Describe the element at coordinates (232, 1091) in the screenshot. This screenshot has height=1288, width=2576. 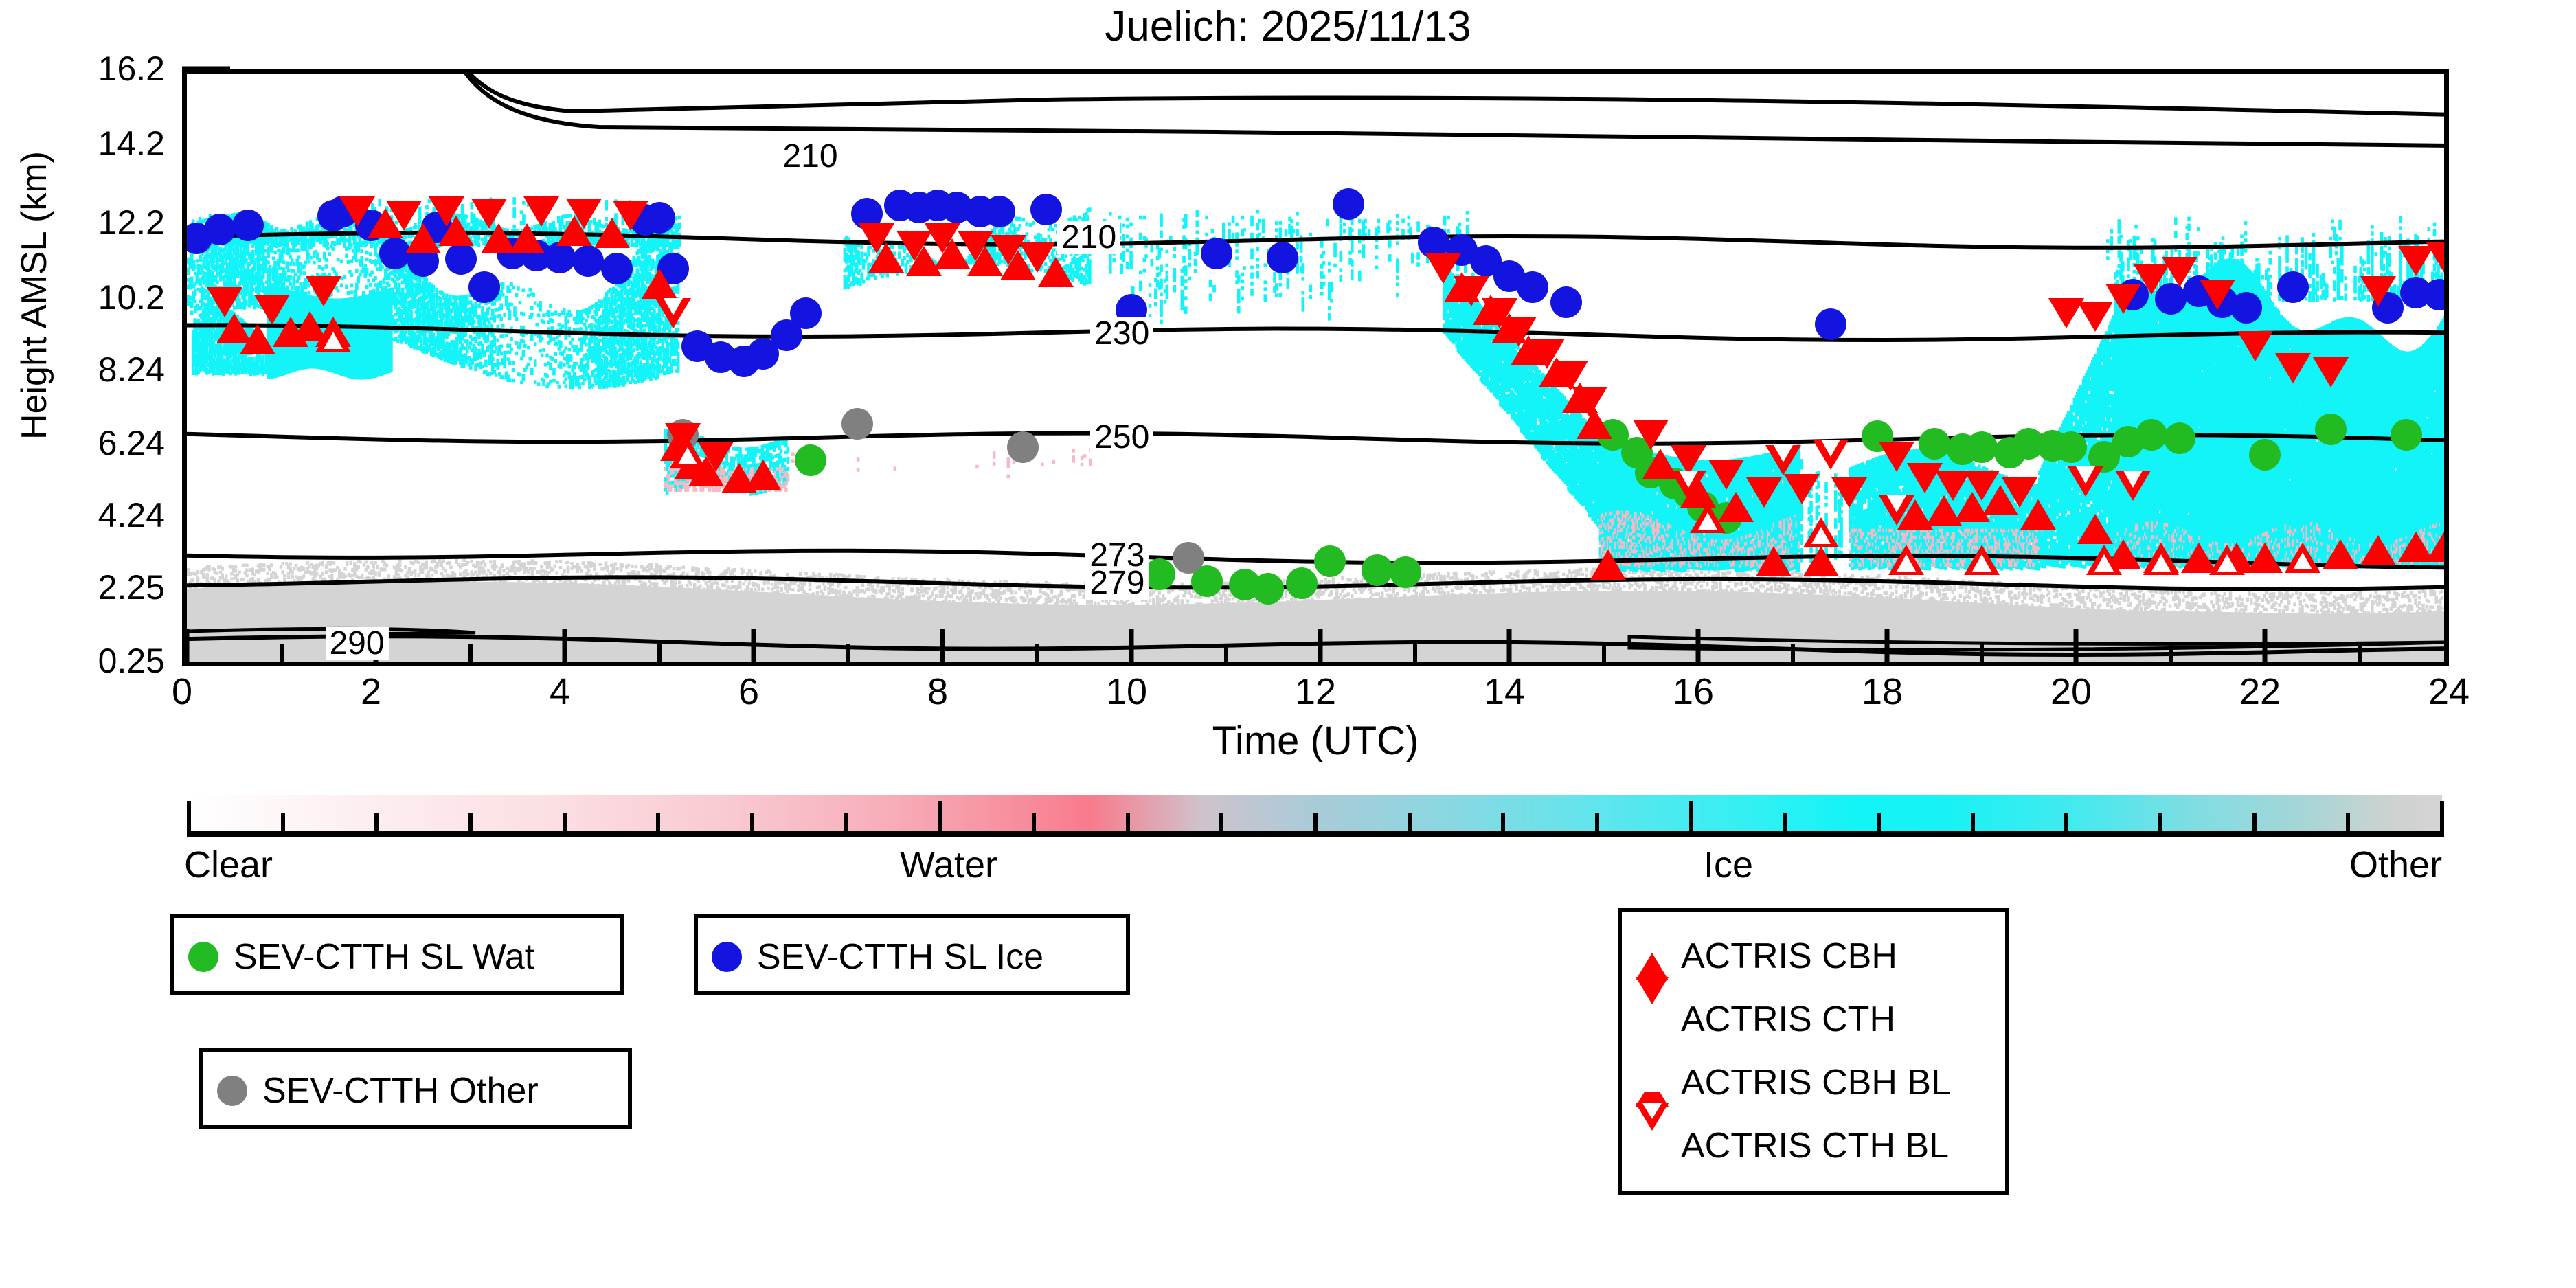
I see `gray-circle-icon` at that location.